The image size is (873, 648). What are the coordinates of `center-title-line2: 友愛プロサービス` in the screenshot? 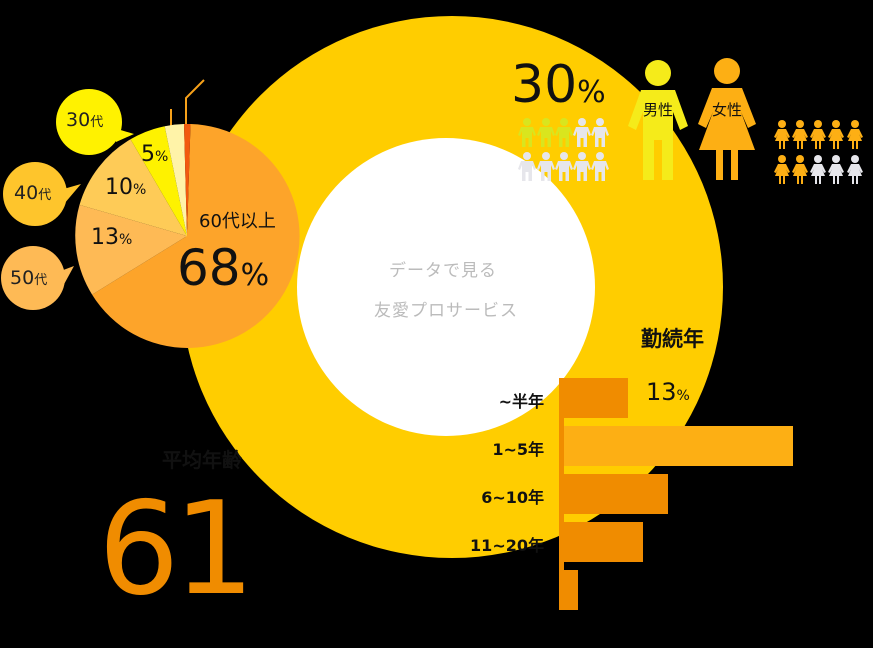 It's located at (446, 311).